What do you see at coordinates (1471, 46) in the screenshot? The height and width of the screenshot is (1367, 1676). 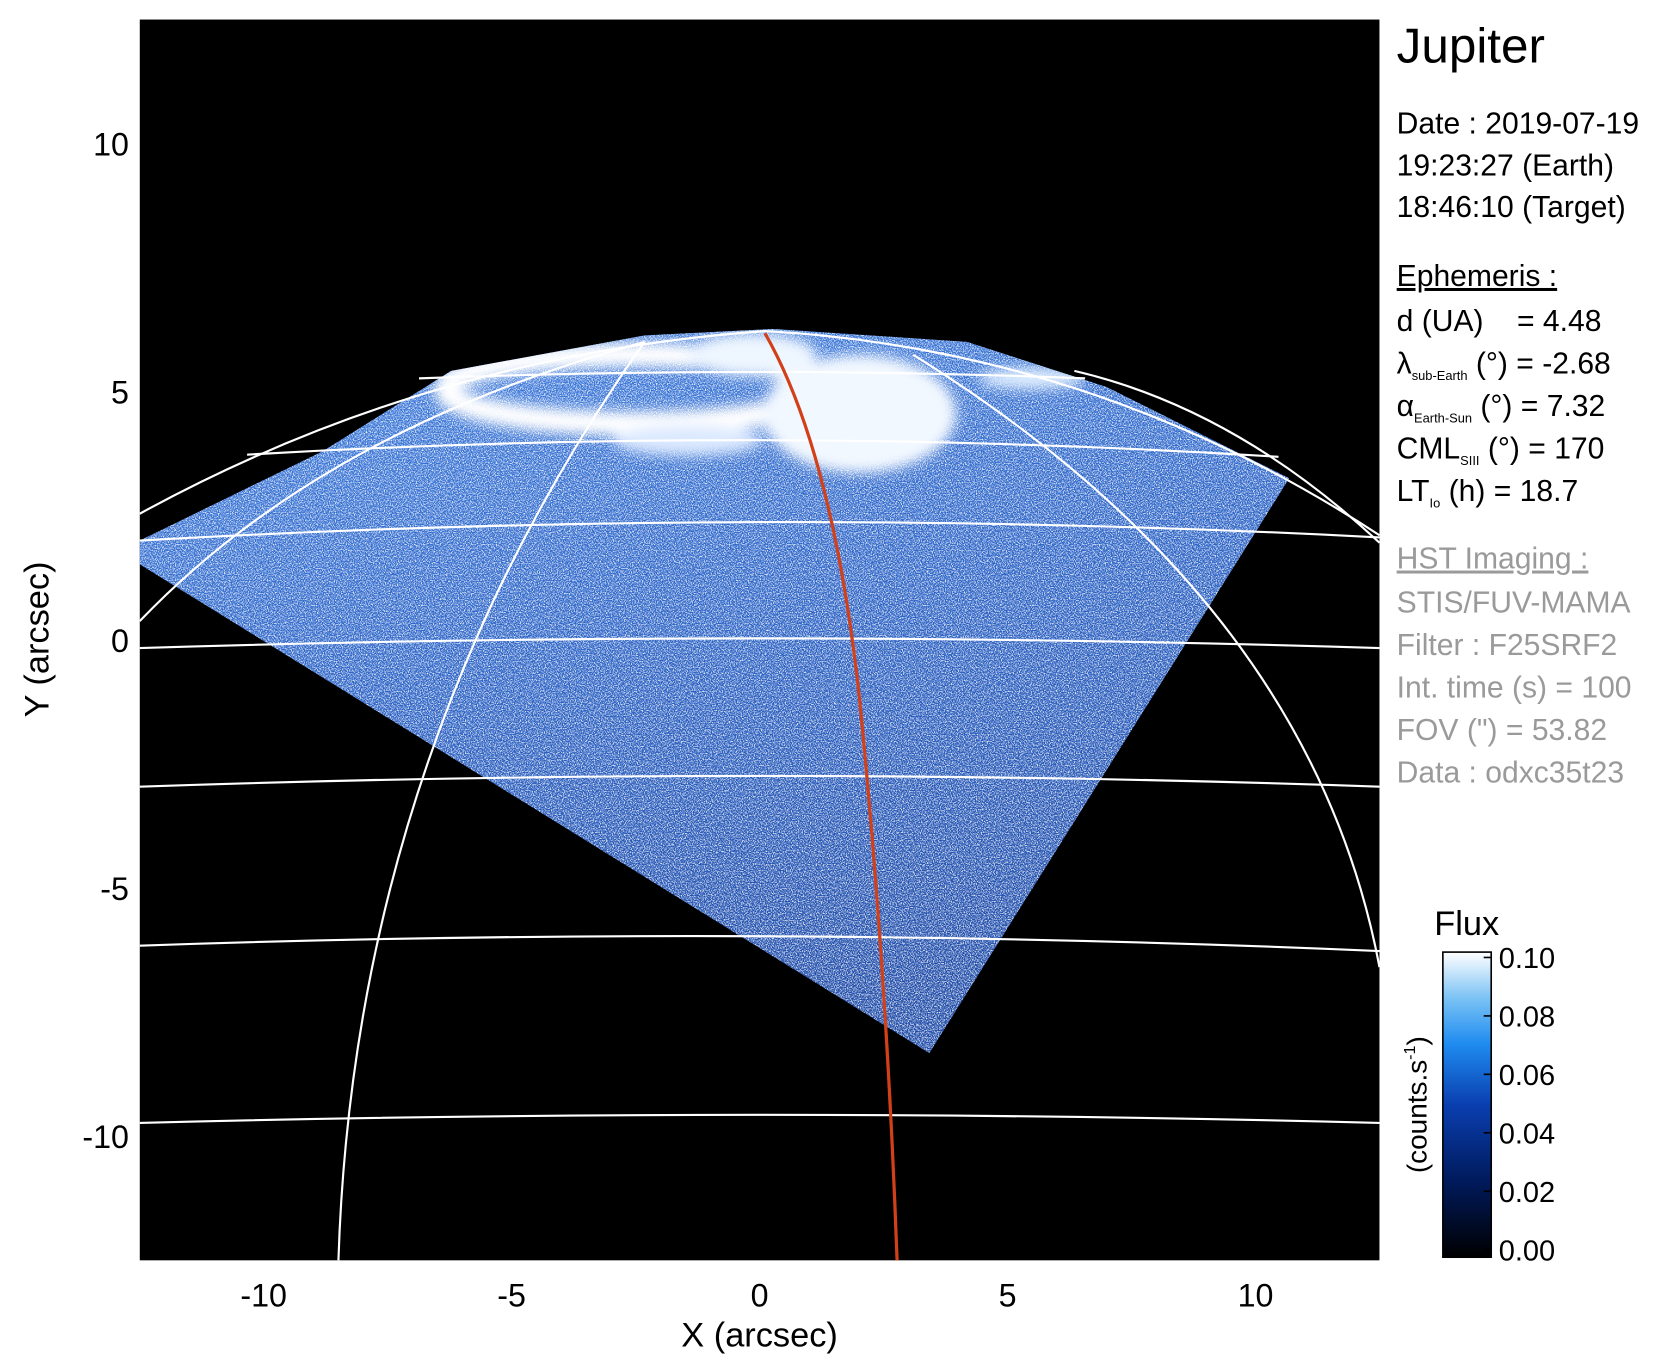 I see `chart-title: Jupiter` at bounding box center [1471, 46].